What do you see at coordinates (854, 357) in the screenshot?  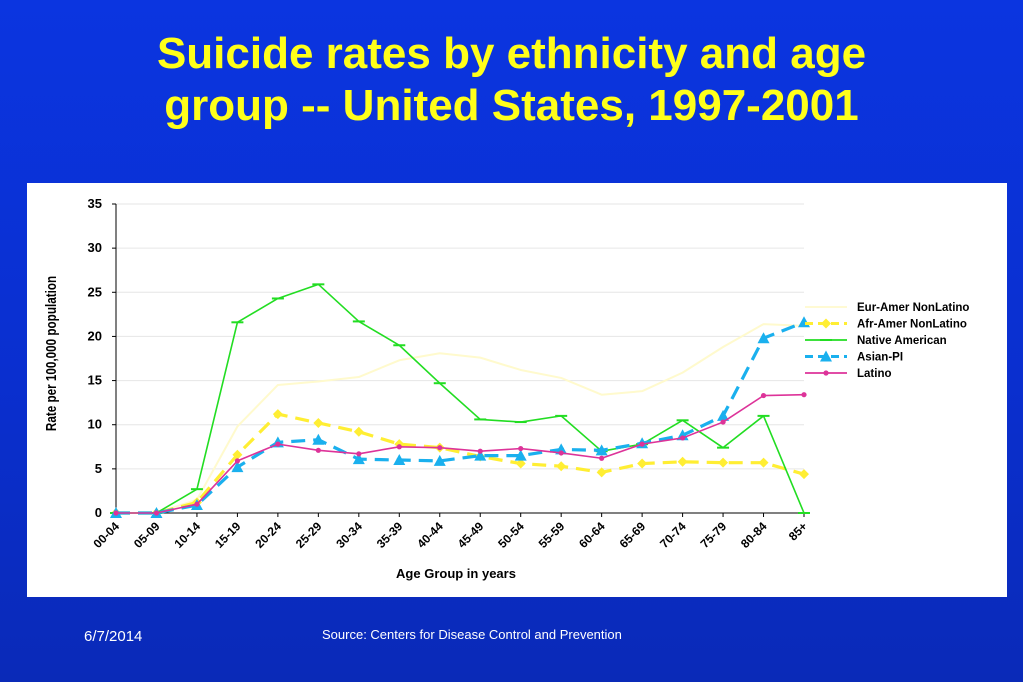 I see `legend-item: Asian-PI` at bounding box center [854, 357].